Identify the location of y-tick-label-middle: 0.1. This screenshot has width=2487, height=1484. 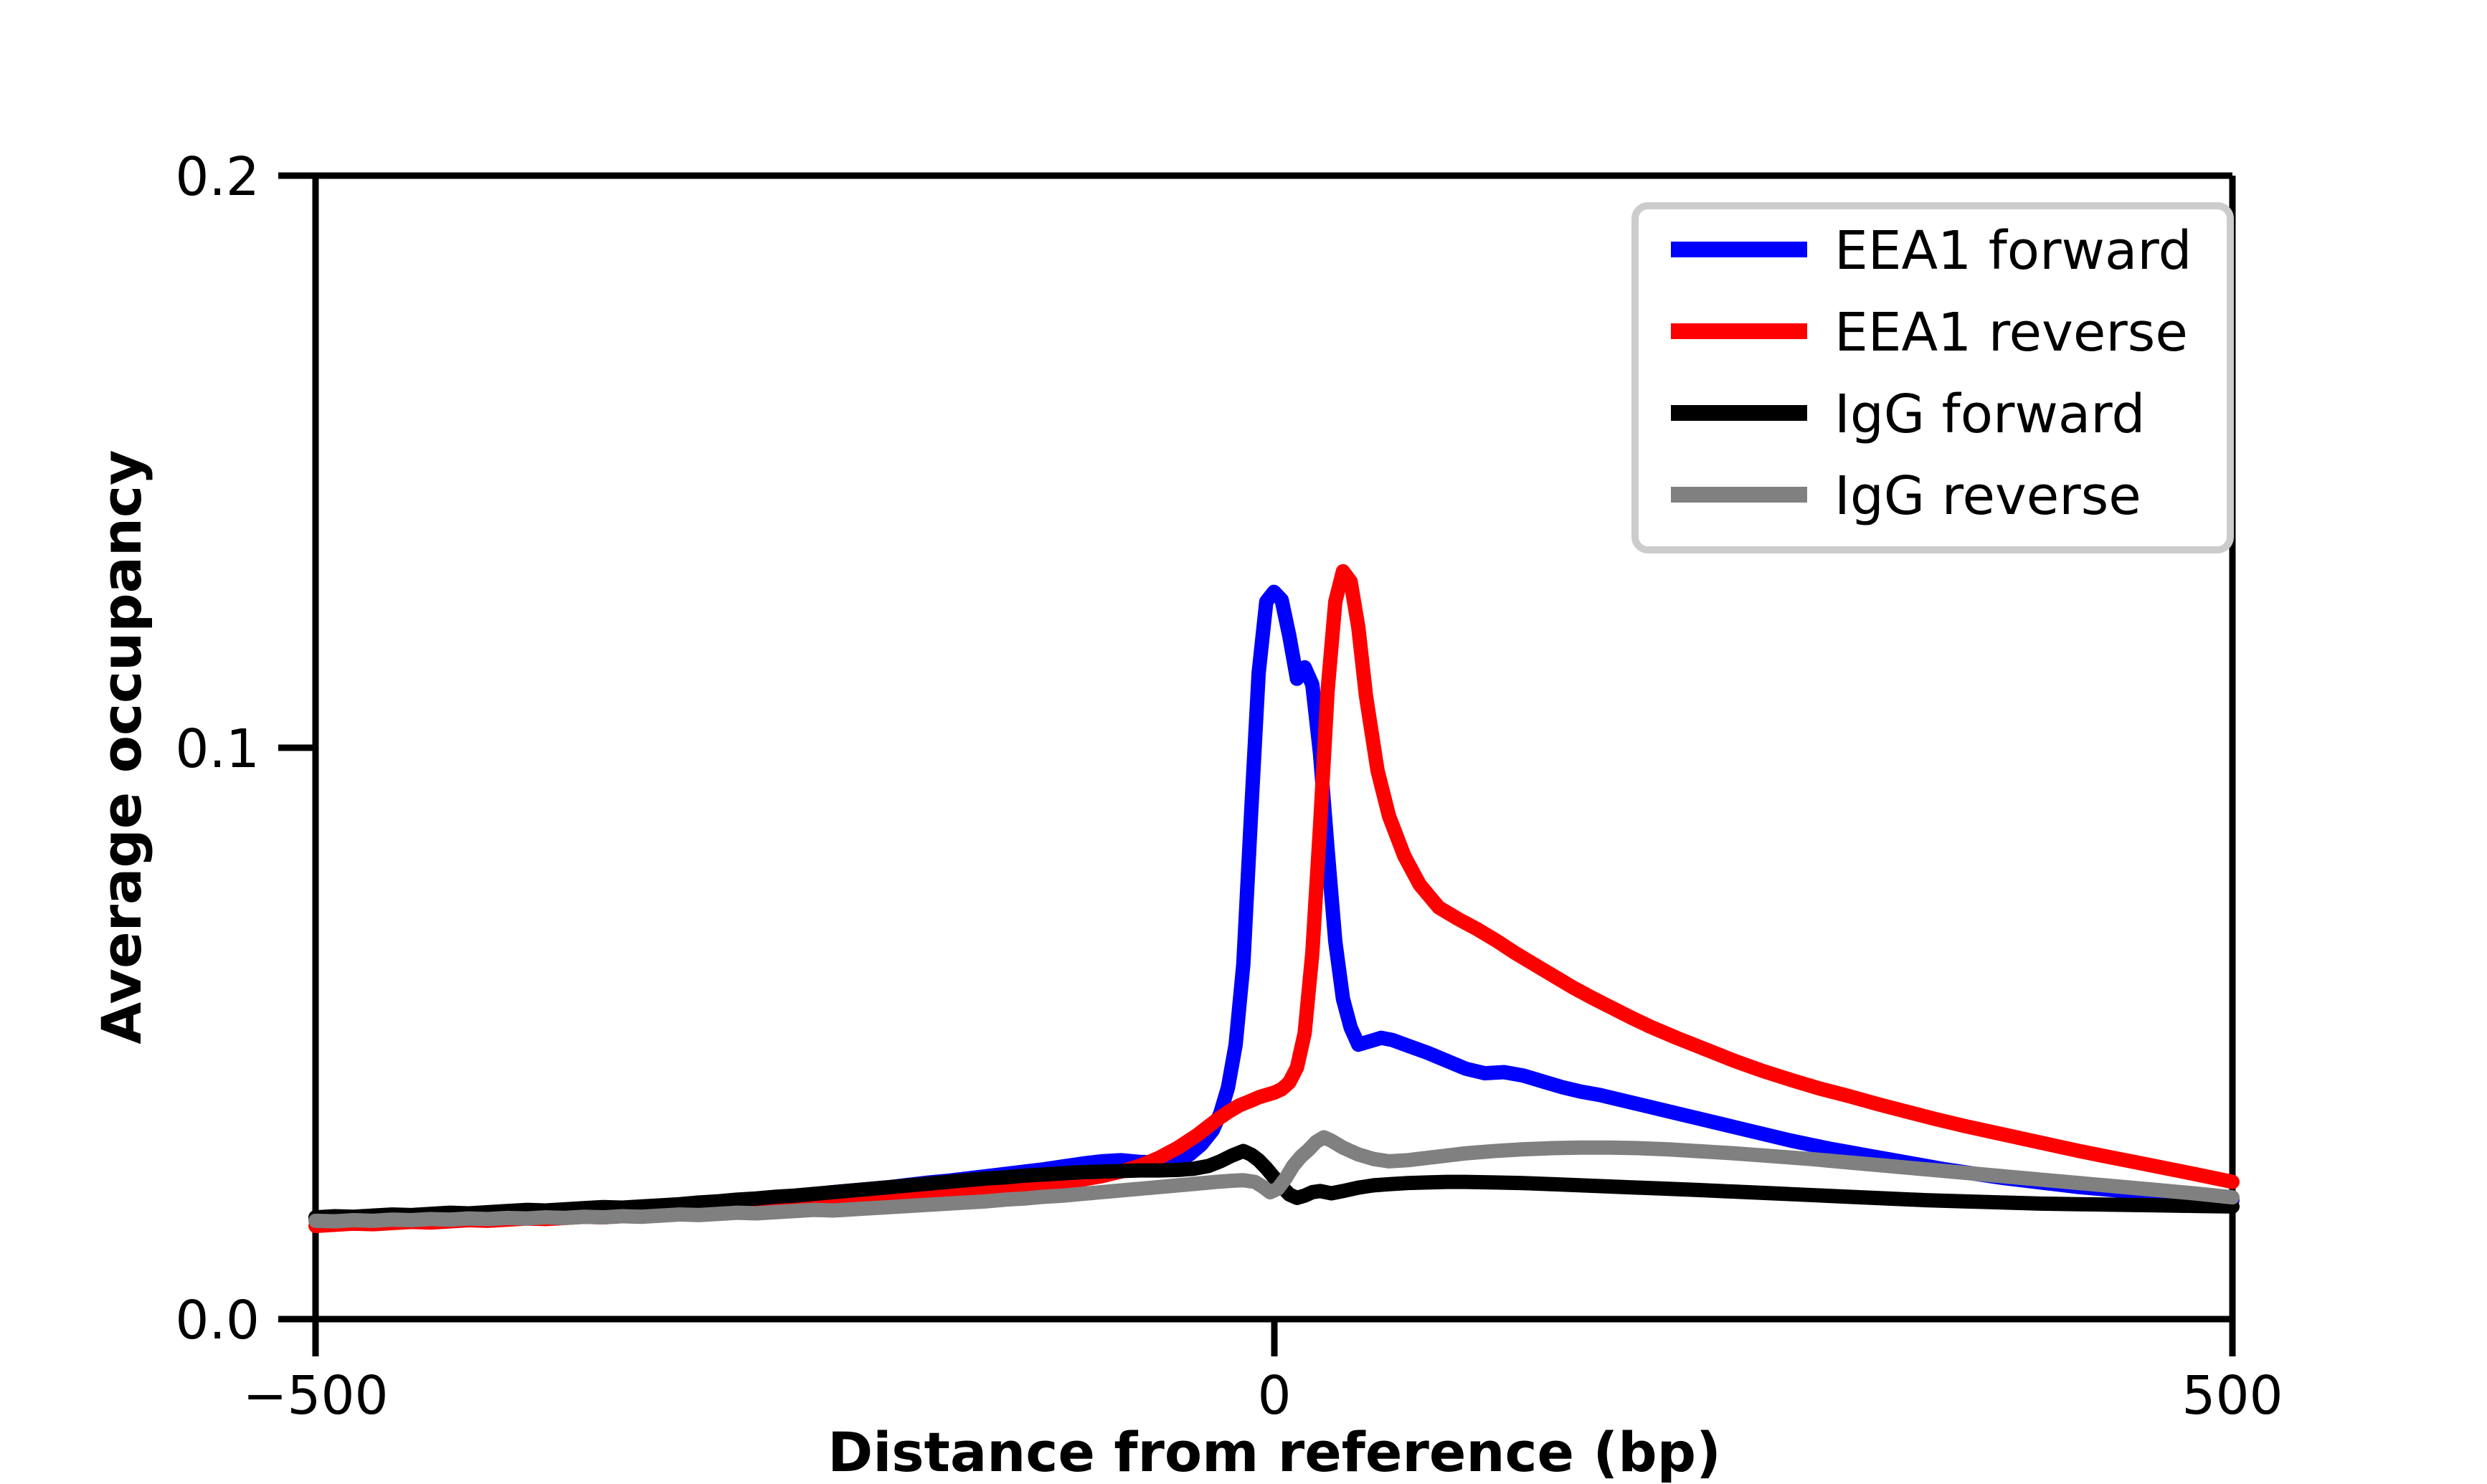
(218, 749).